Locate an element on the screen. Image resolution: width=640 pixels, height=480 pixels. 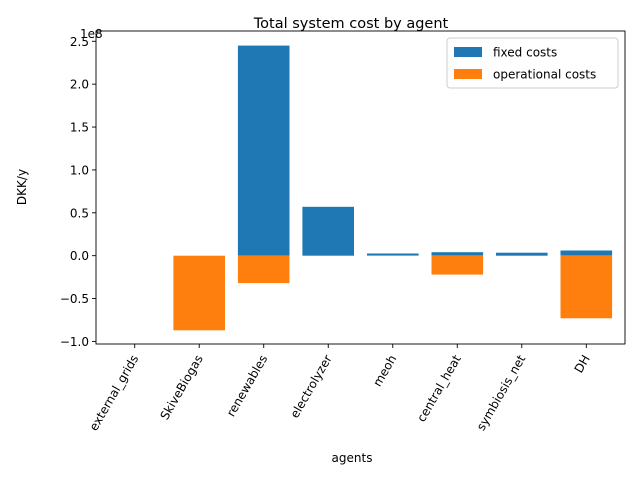
x-tick-label: renewables is located at coordinates (247, 386).